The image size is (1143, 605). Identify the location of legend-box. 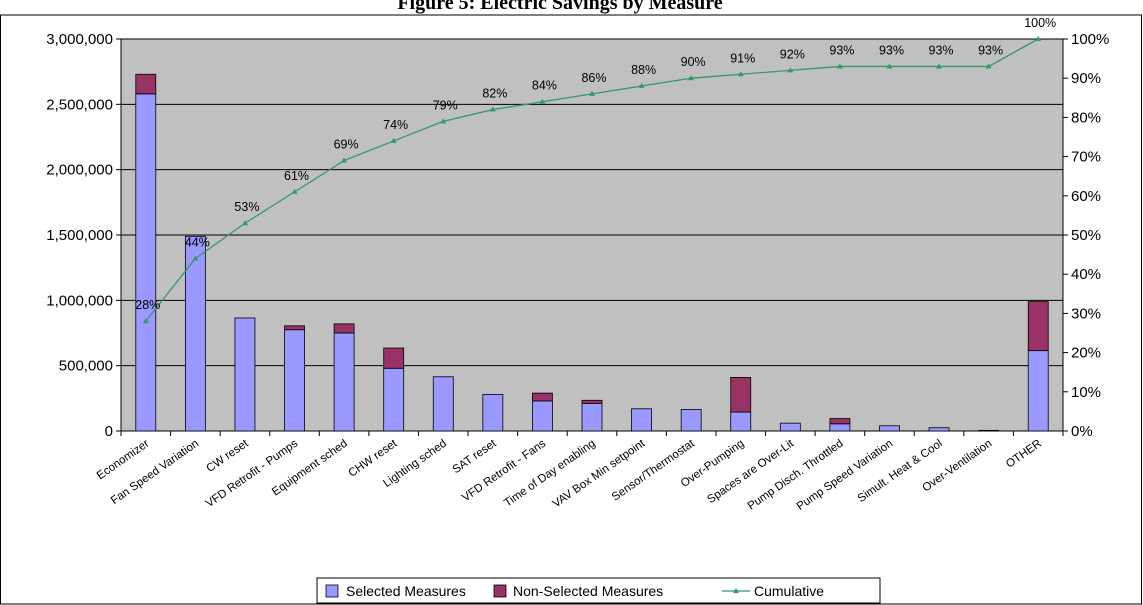
(598, 590).